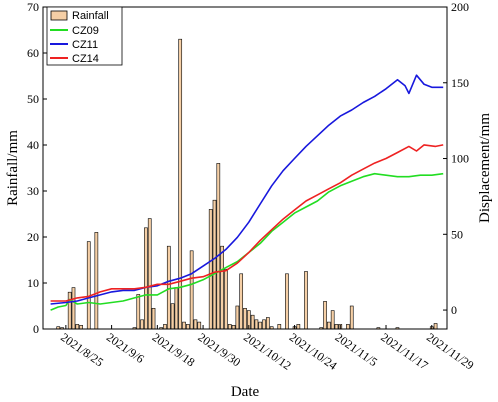  I want to click on x-tick-label: 2021/9/18, so click(174, 349).